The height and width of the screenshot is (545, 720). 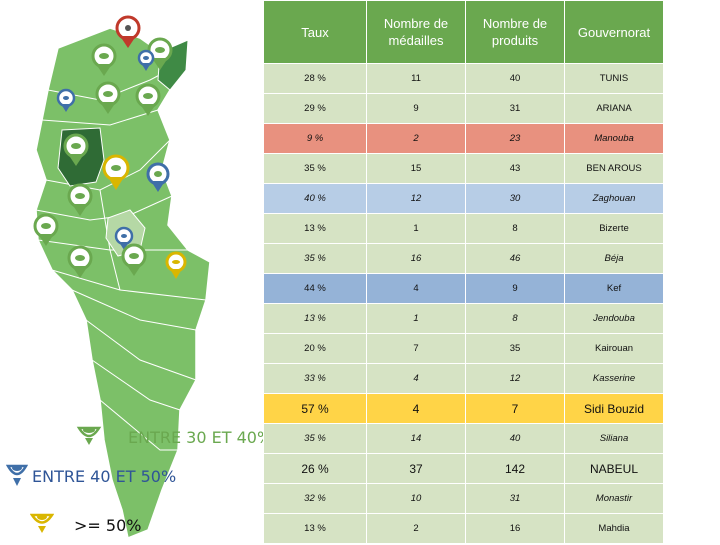 I want to click on table-row: 9 % 2 23 Manouba, so click(x=463, y=138).